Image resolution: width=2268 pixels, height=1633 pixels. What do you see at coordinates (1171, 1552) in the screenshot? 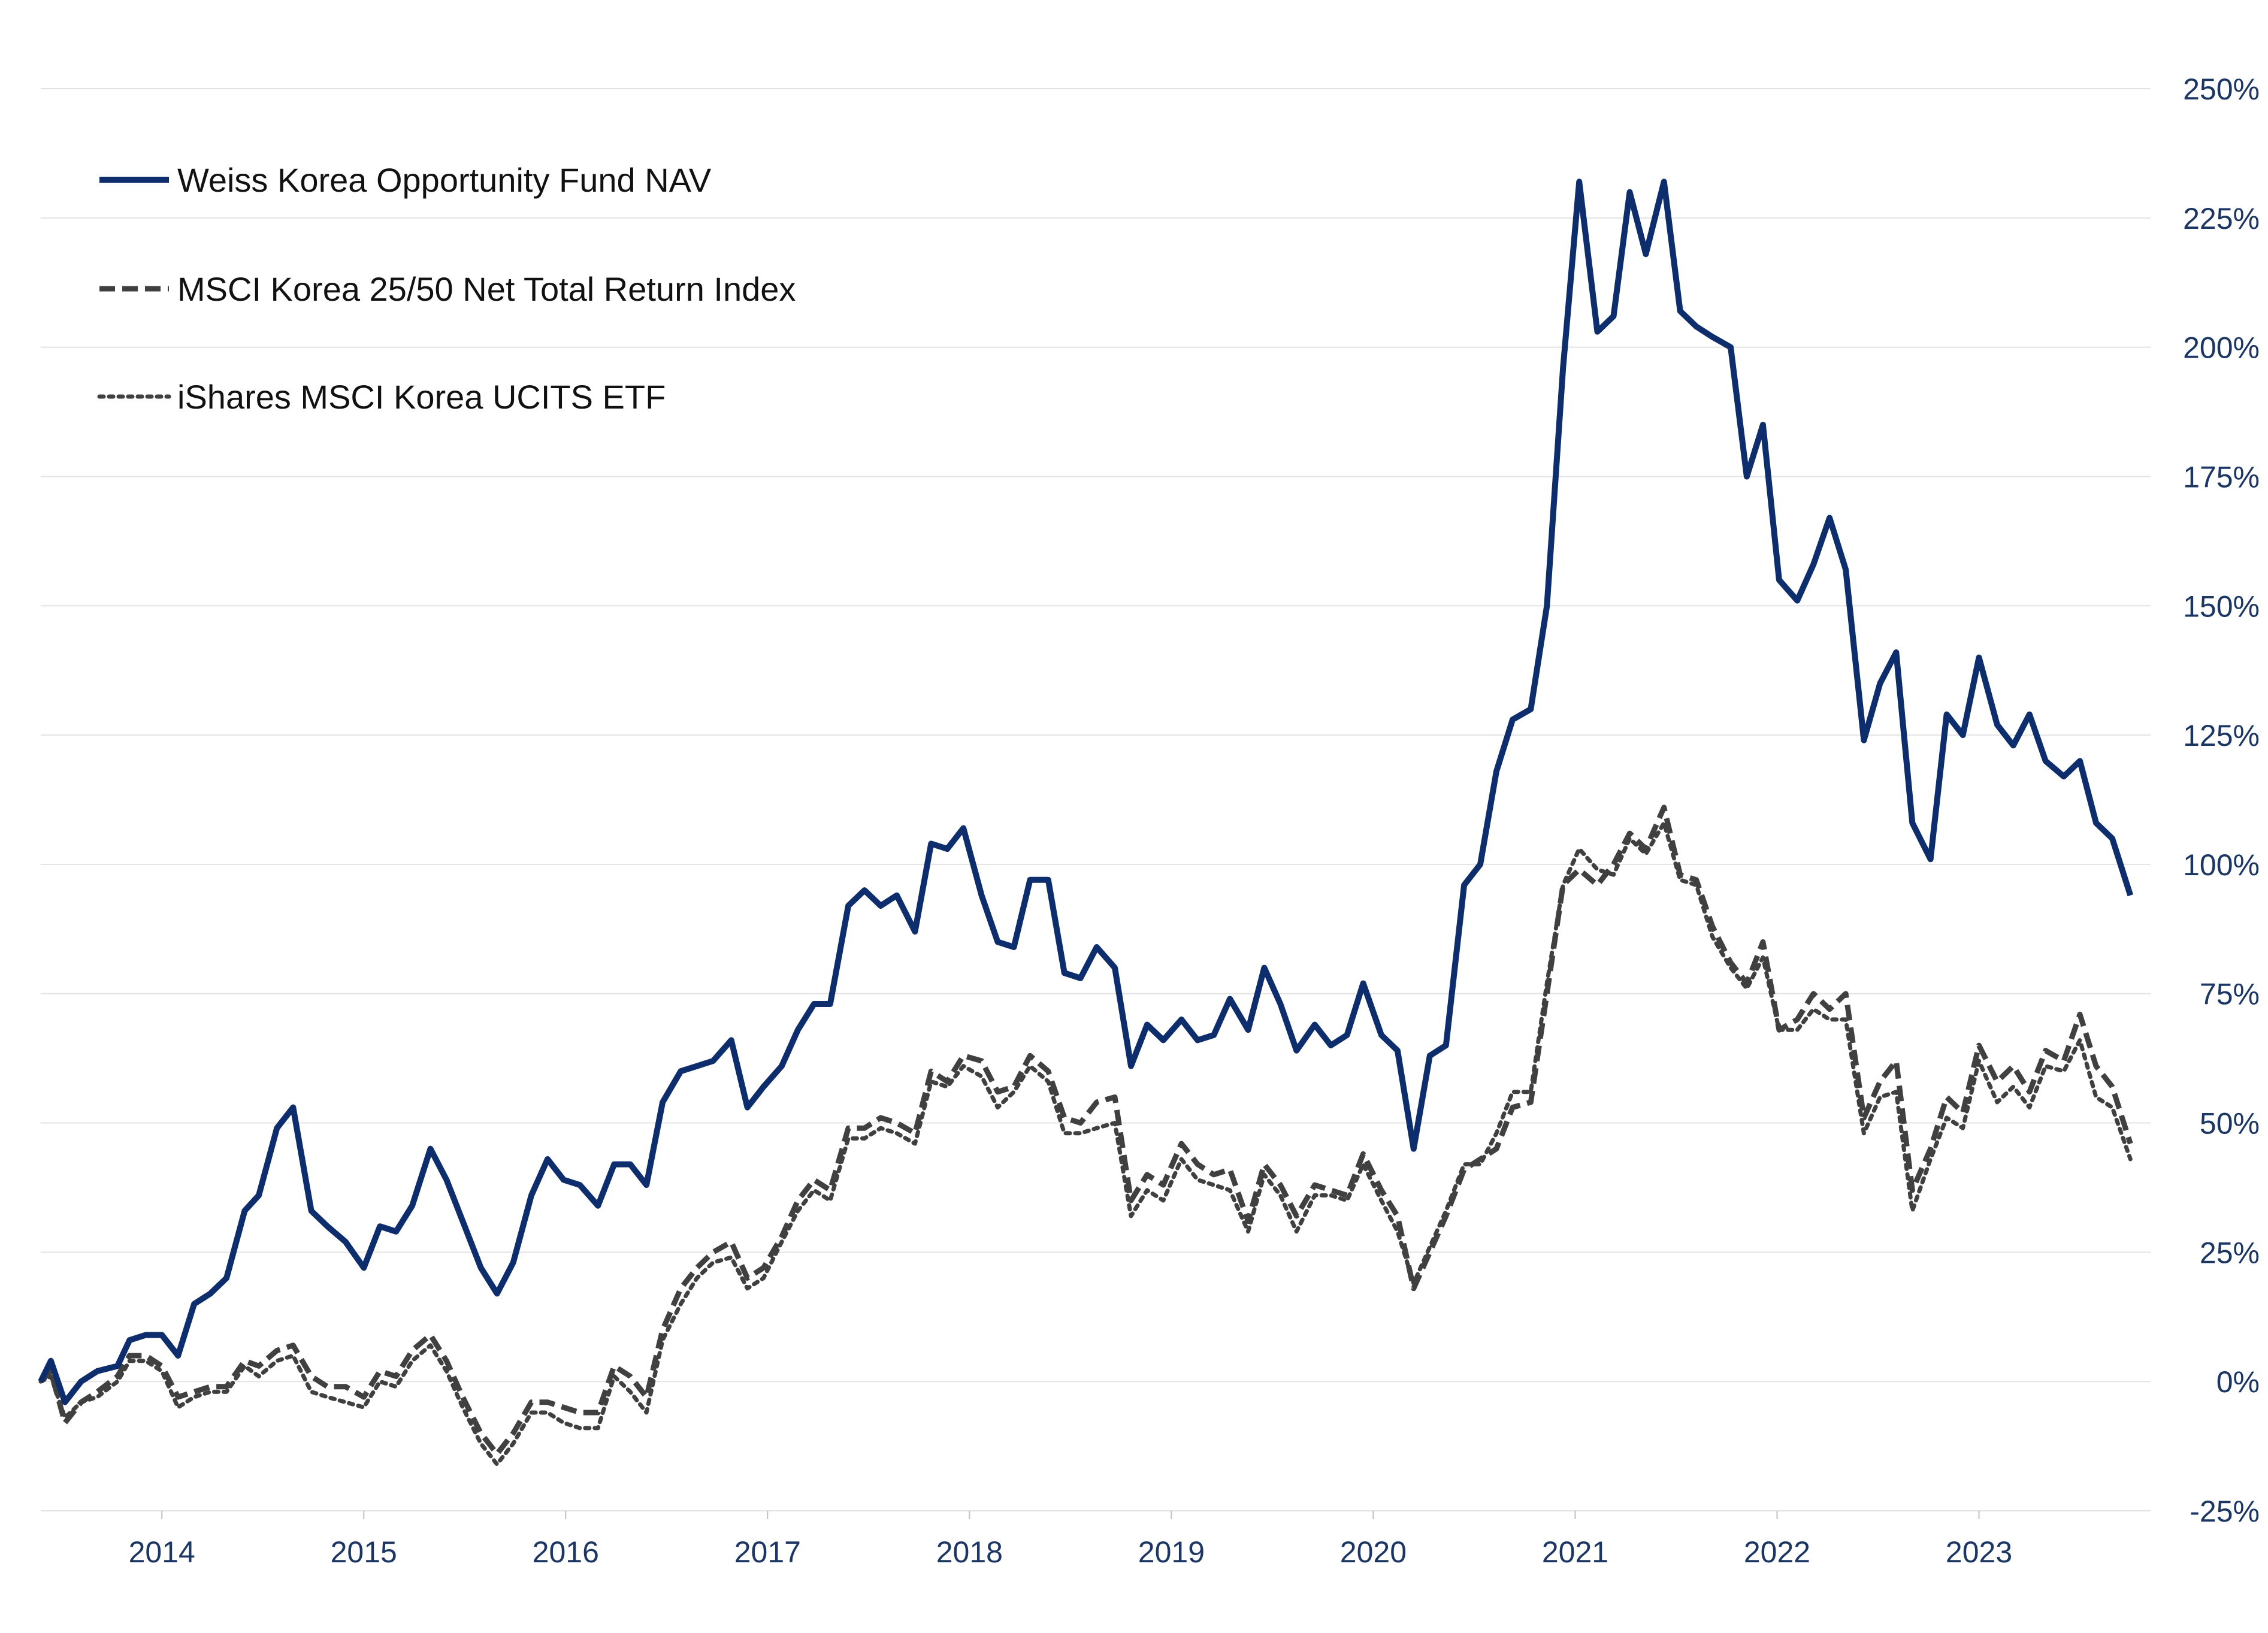
I see `x-tick-label: 2019` at bounding box center [1171, 1552].